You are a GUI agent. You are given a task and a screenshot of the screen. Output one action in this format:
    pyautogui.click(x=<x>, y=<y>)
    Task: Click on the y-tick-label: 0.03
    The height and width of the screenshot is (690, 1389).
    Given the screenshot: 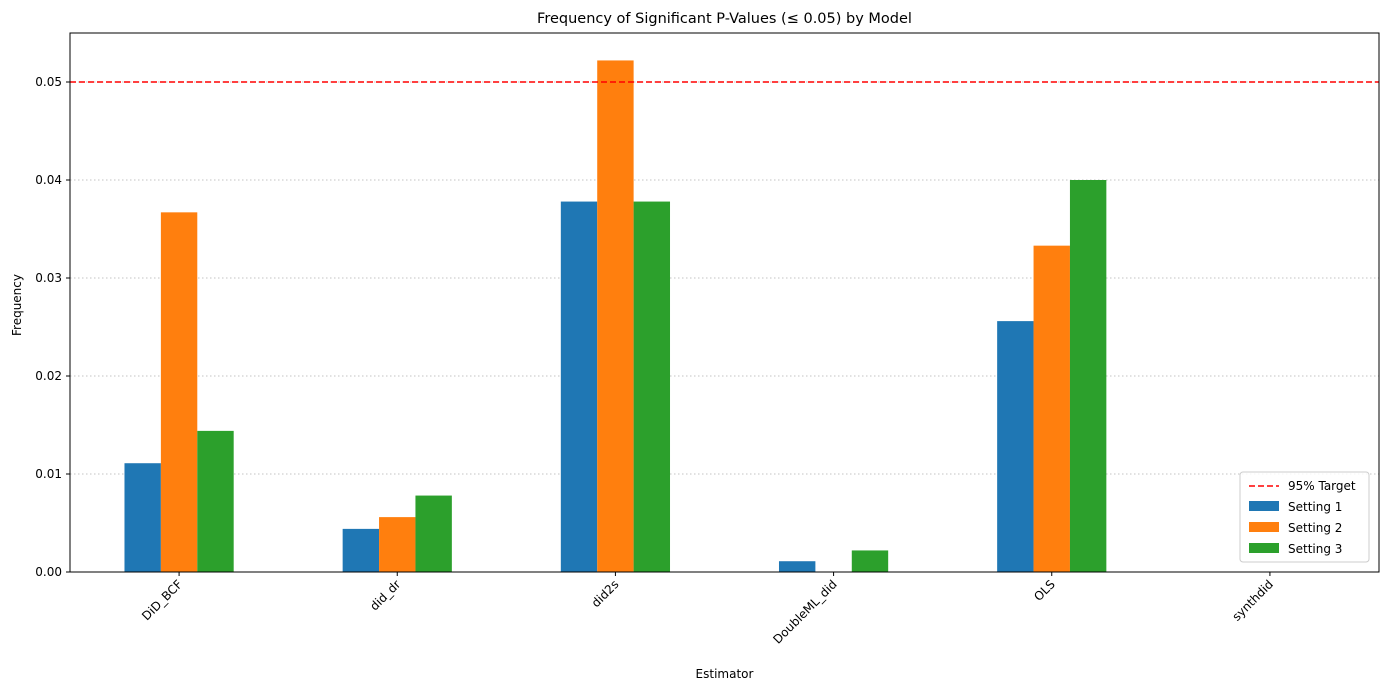 What is the action you would take?
    pyautogui.click(x=48, y=278)
    